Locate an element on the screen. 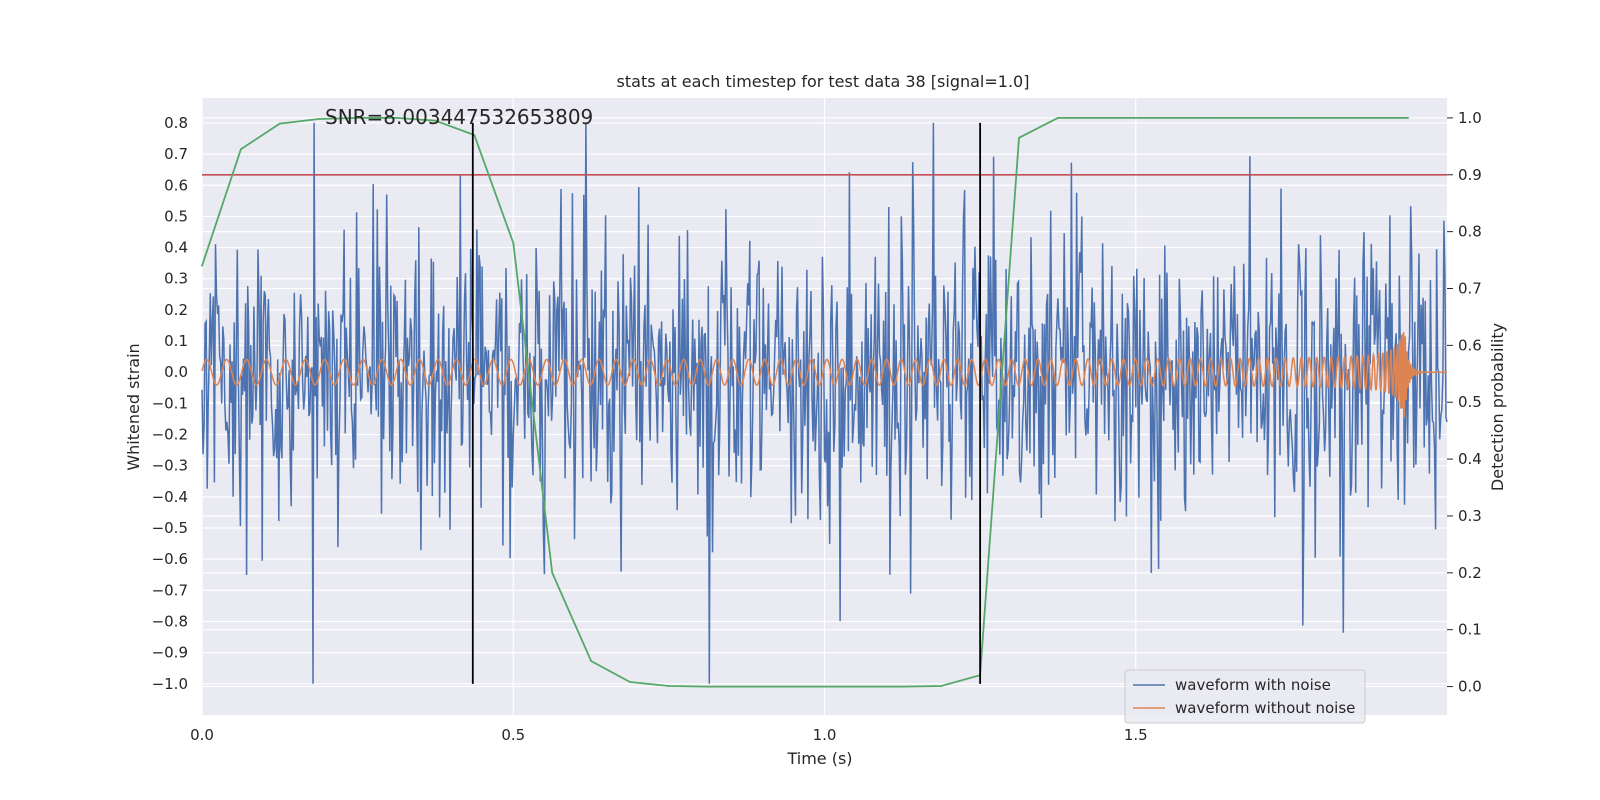  snr-annotation: SNR=8.003447532653809 is located at coordinates (459, 117).